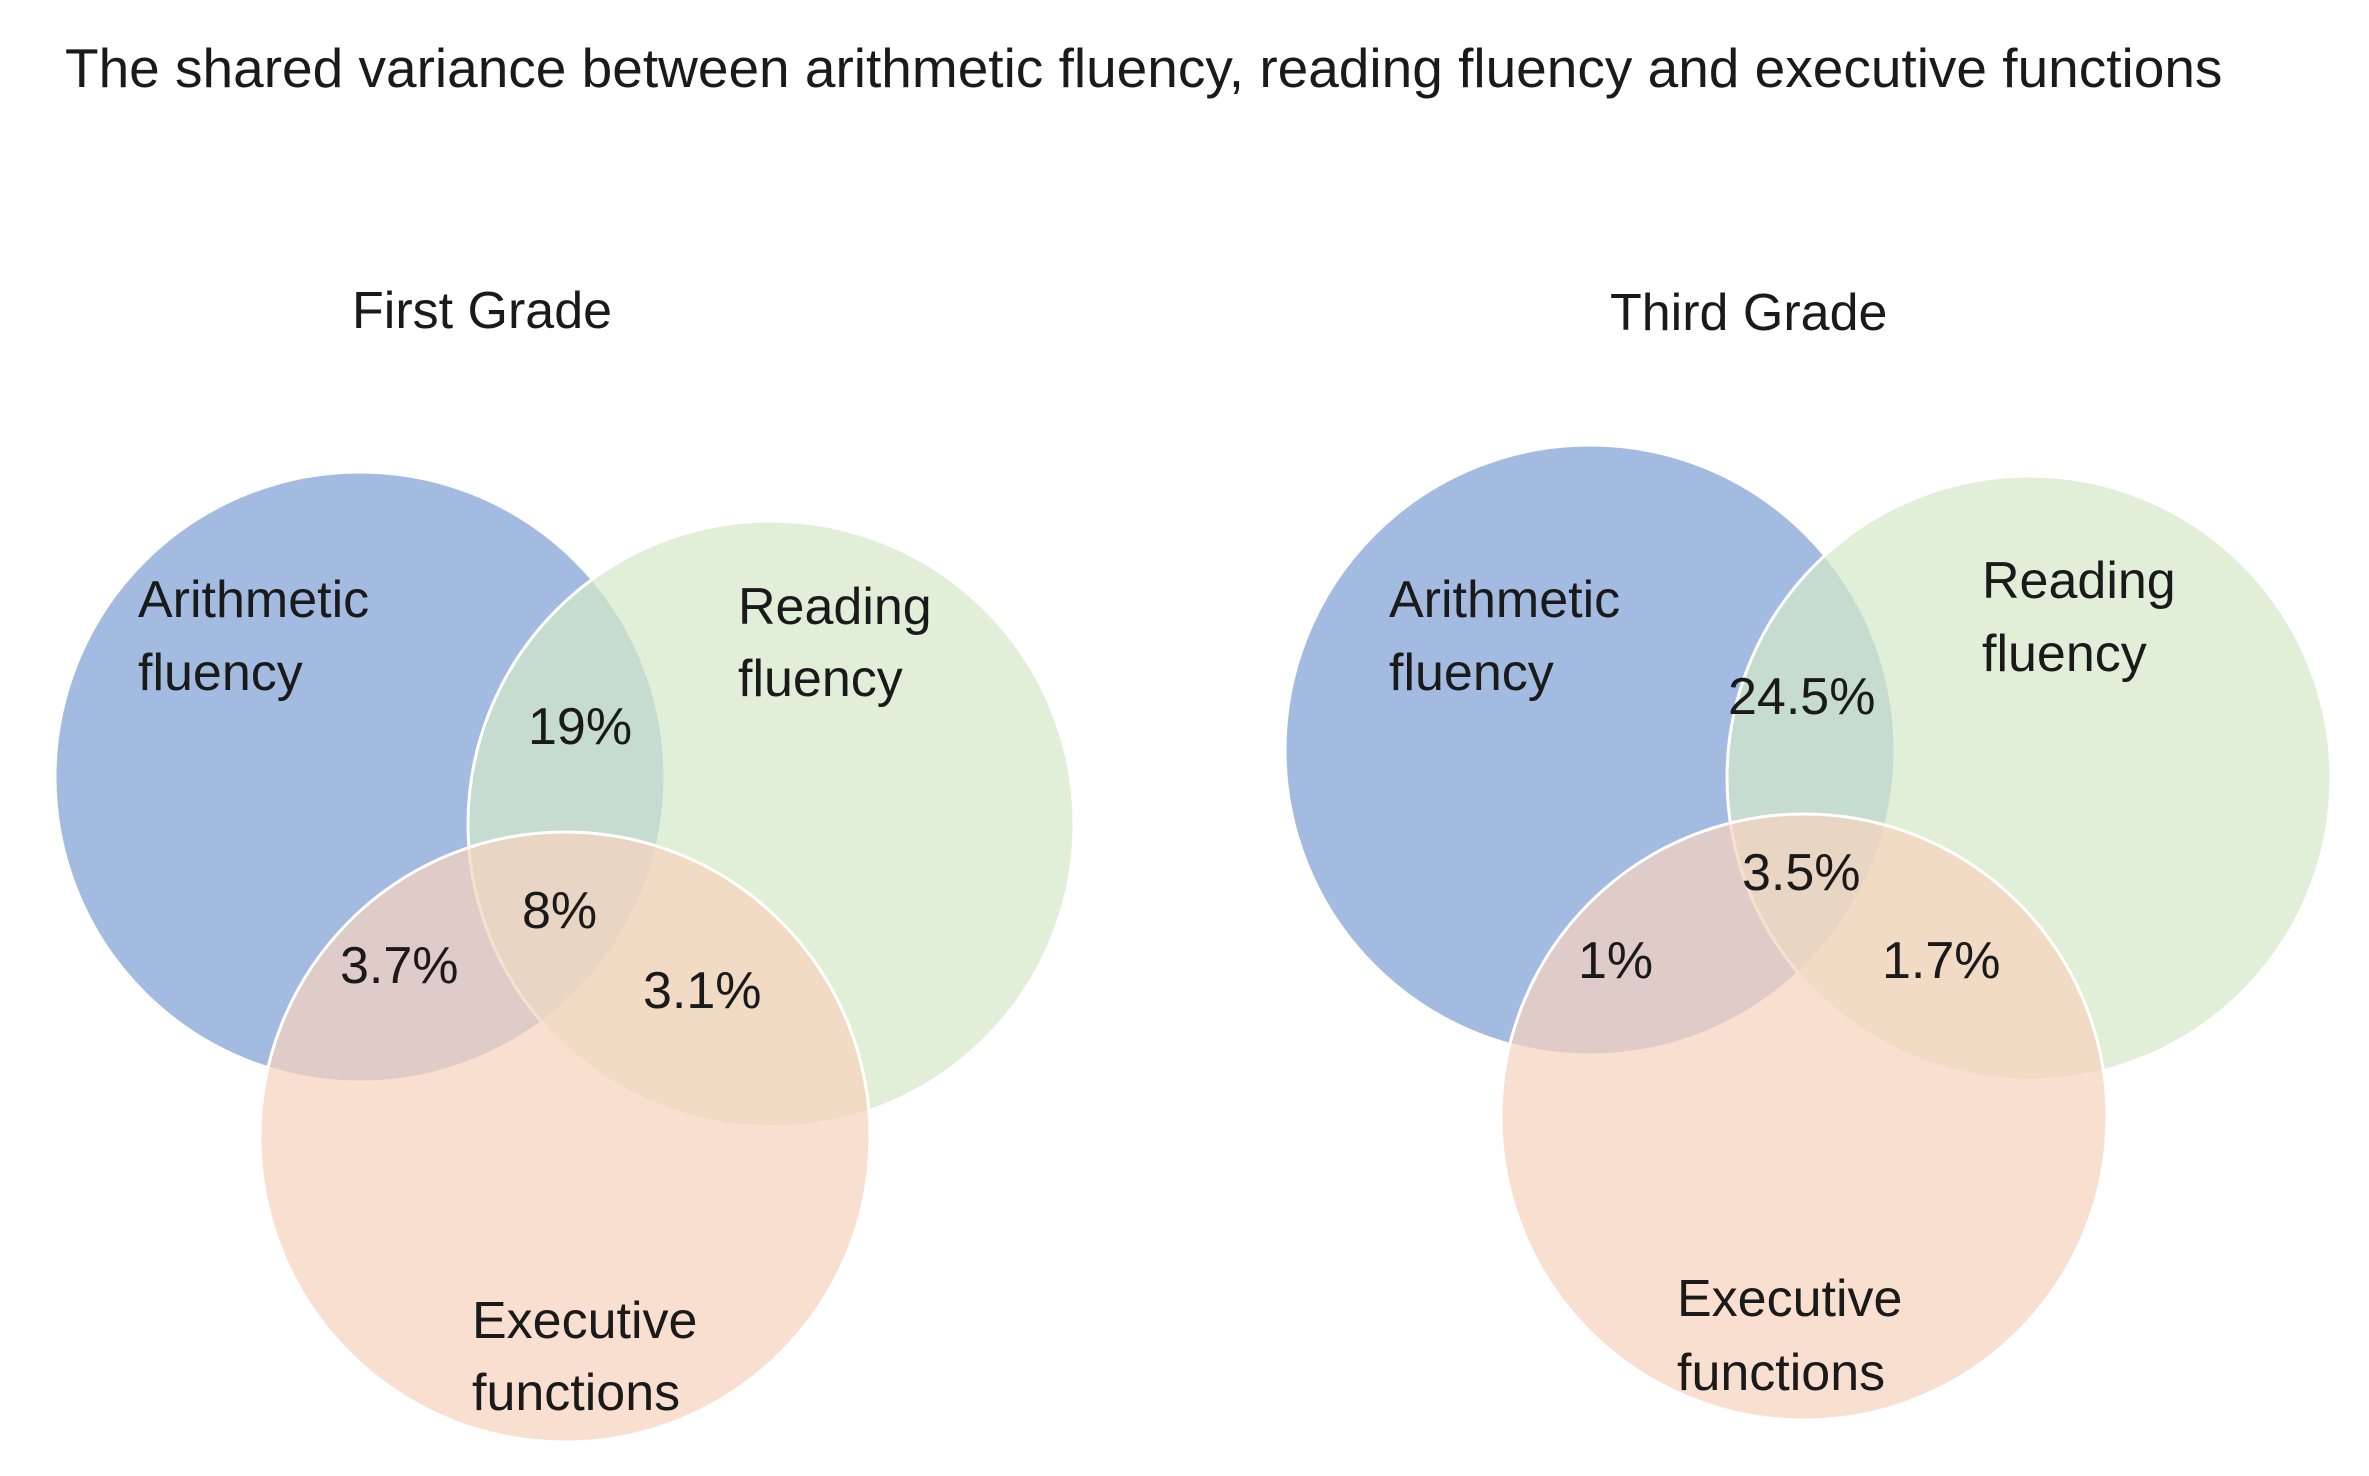  Describe the element at coordinates (1941, 961) in the screenshot. I see `reading-executive-overlap-label: 1.7%` at that location.